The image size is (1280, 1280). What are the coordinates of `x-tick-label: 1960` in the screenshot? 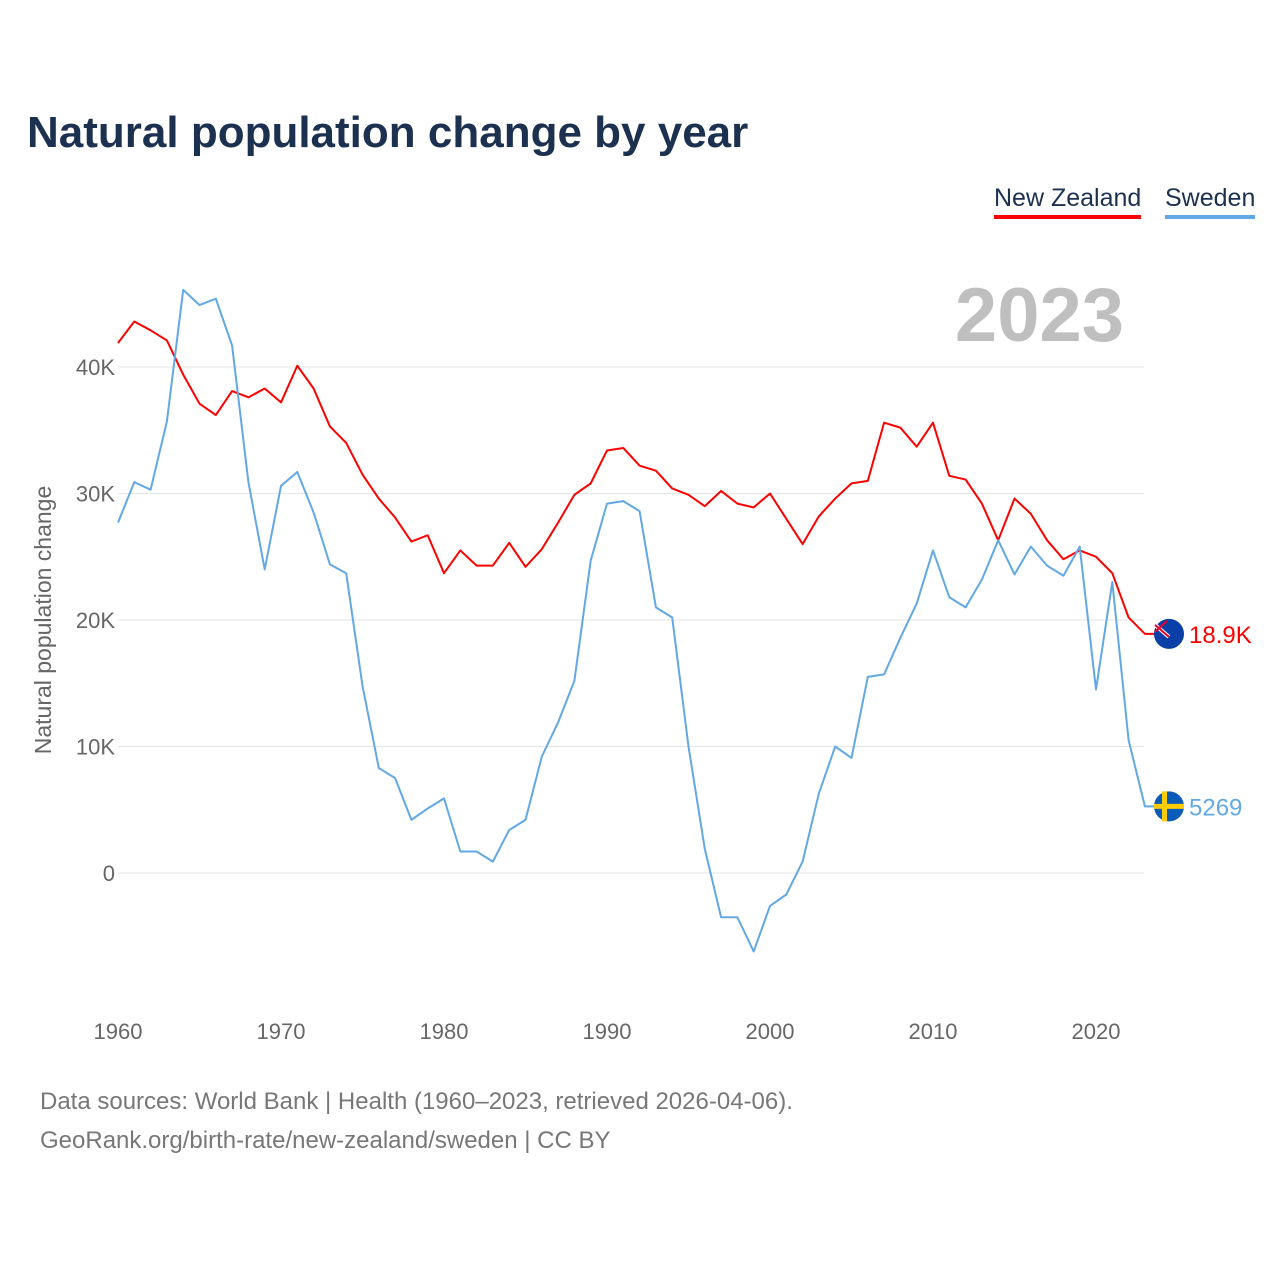 It's located at (118, 1031).